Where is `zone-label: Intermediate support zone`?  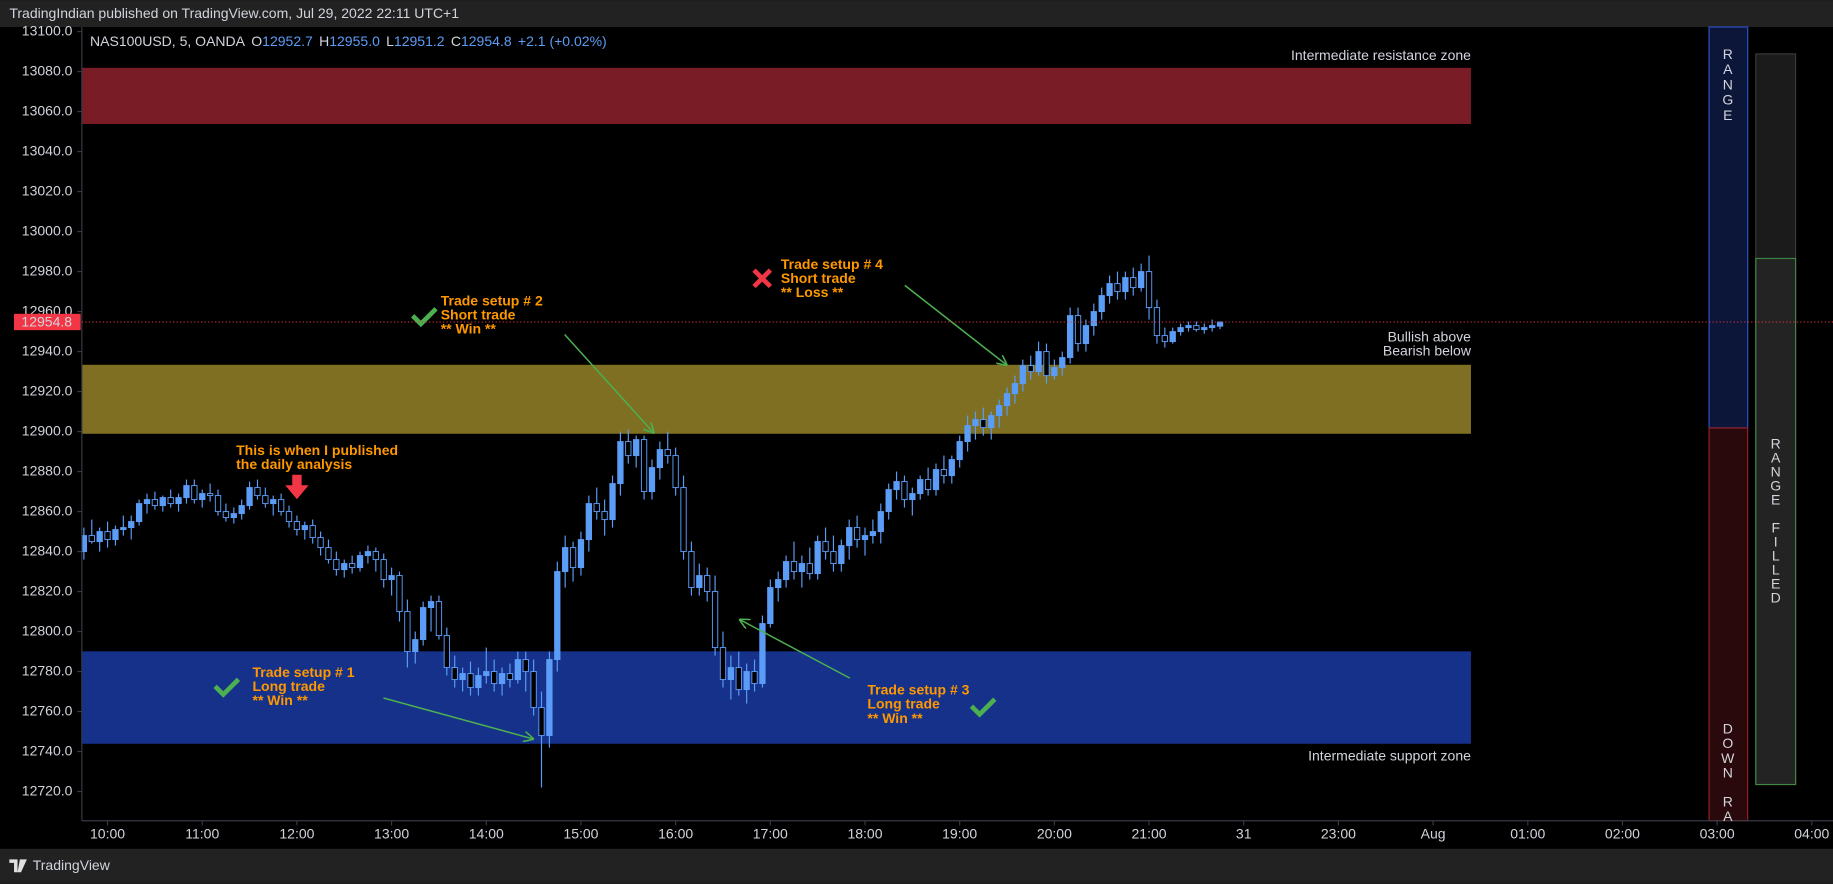 zone-label: Intermediate support zone is located at coordinates (1389, 755).